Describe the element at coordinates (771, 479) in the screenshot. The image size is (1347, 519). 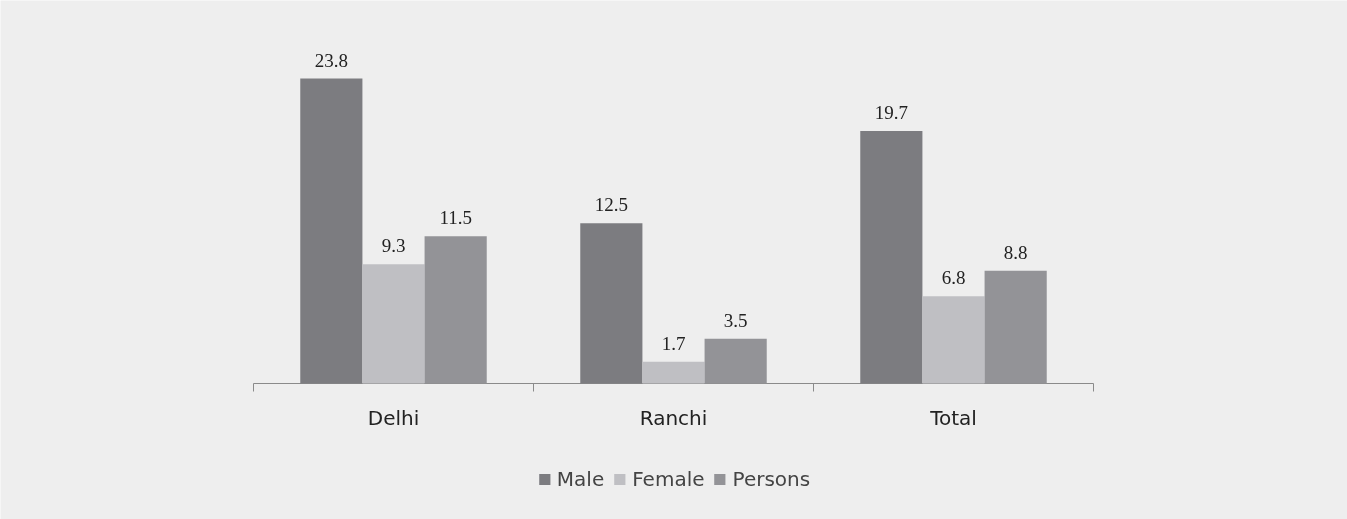
I see `legend-label: Persons` at that location.